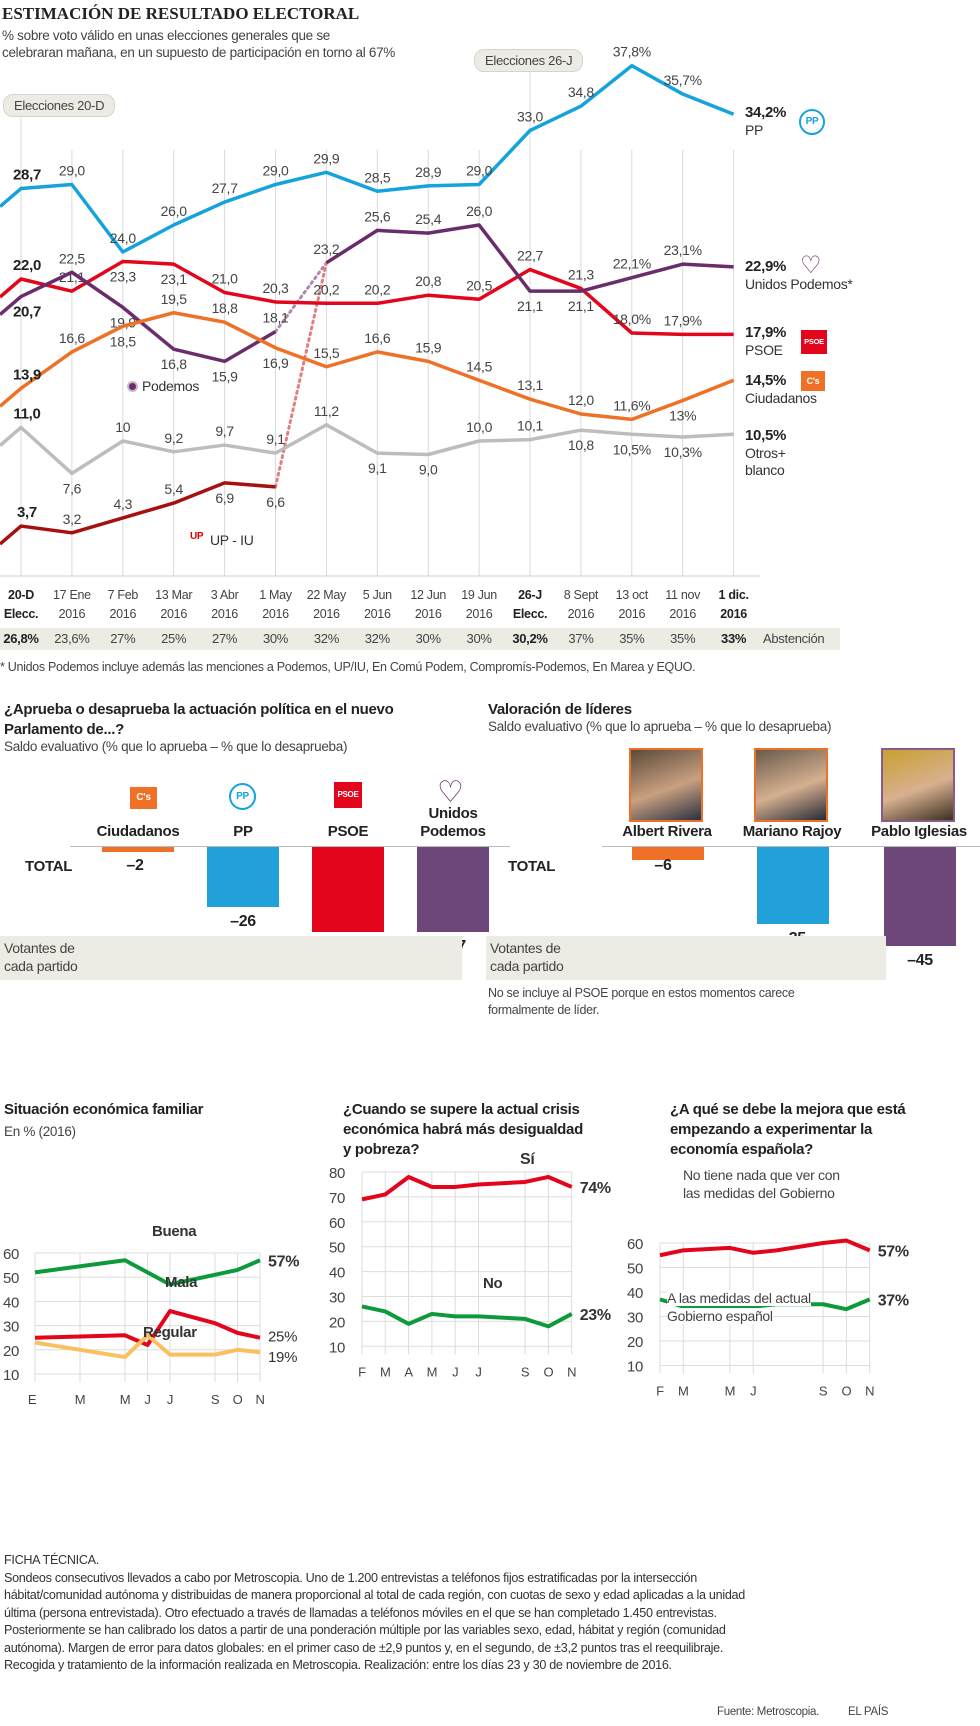 The image size is (980, 1726). What do you see at coordinates (275, 363) in the screenshot?
I see `data-label-ciudadanos: 16,9` at bounding box center [275, 363].